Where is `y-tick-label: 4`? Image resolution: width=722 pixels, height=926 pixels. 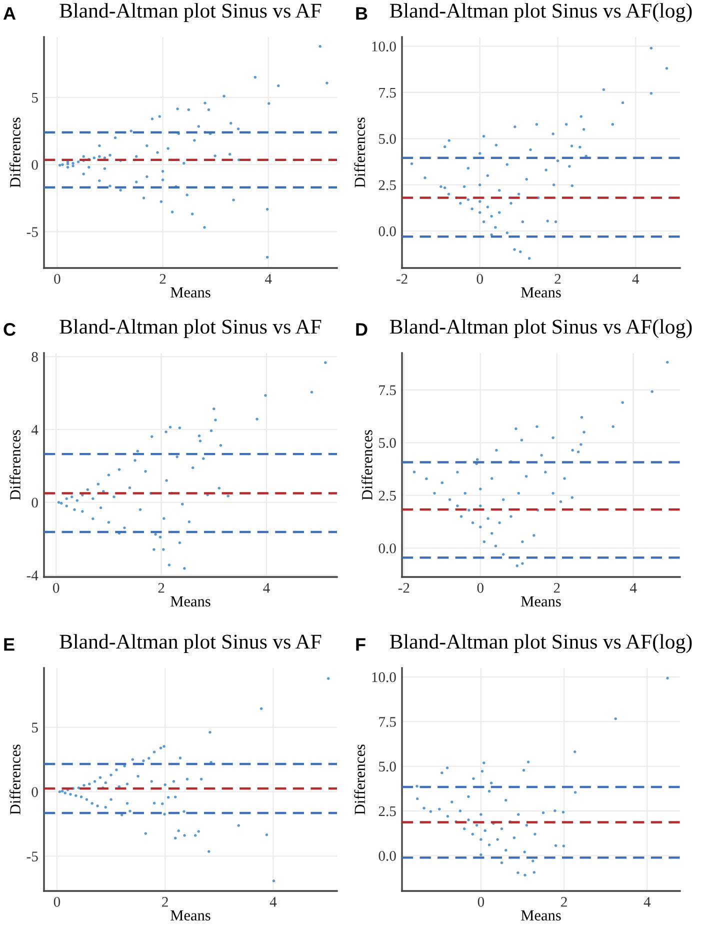
y-tick-label: 4 is located at coordinates (34, 429).